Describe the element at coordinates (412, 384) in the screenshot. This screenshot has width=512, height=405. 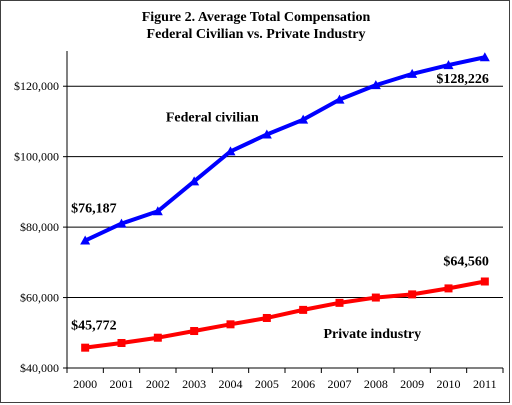
I see `x-tick-label: 2009` at that location.